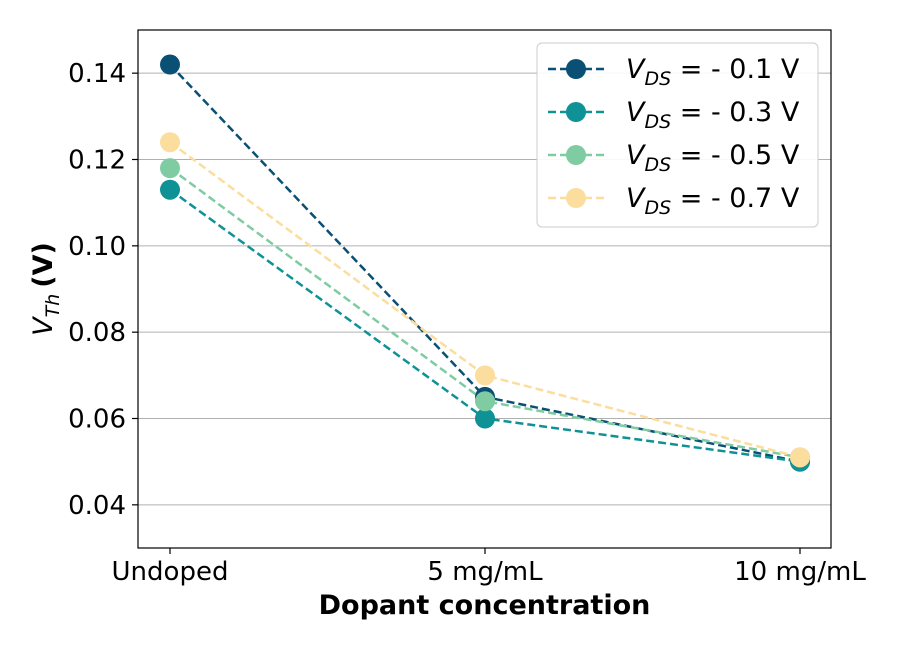 This screenshot has width=900, height=650. What do you see at coordinates (713, 72) in the screenshot?
I see `legend-label: VDS = - 0.1 V` at bounding box center [713, 72].